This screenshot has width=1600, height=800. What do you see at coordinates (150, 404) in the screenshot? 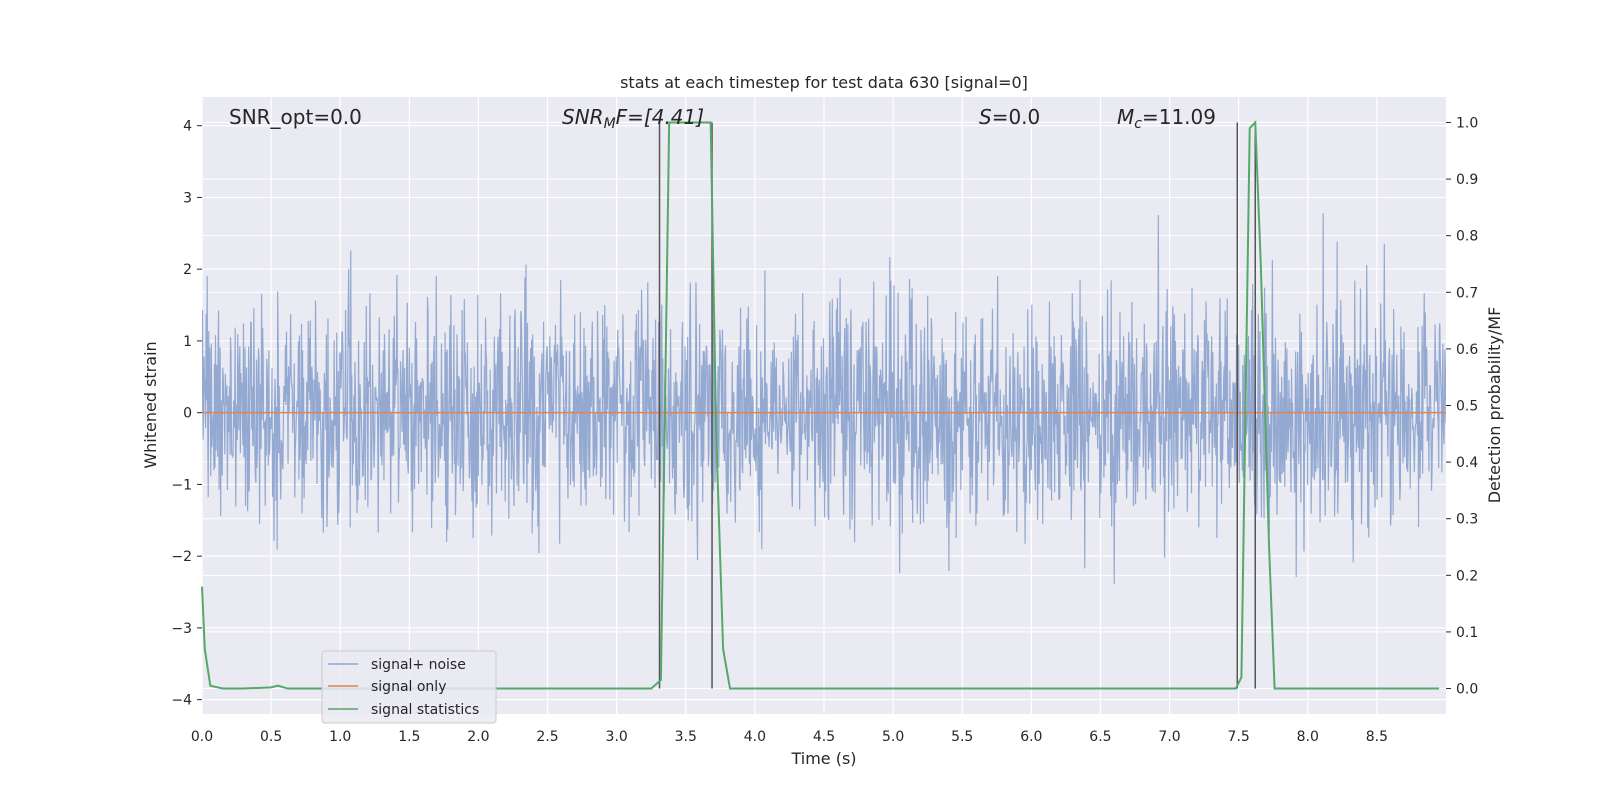
I see `y-axis-label: Whitened strain` at bounding box center [150, 404].